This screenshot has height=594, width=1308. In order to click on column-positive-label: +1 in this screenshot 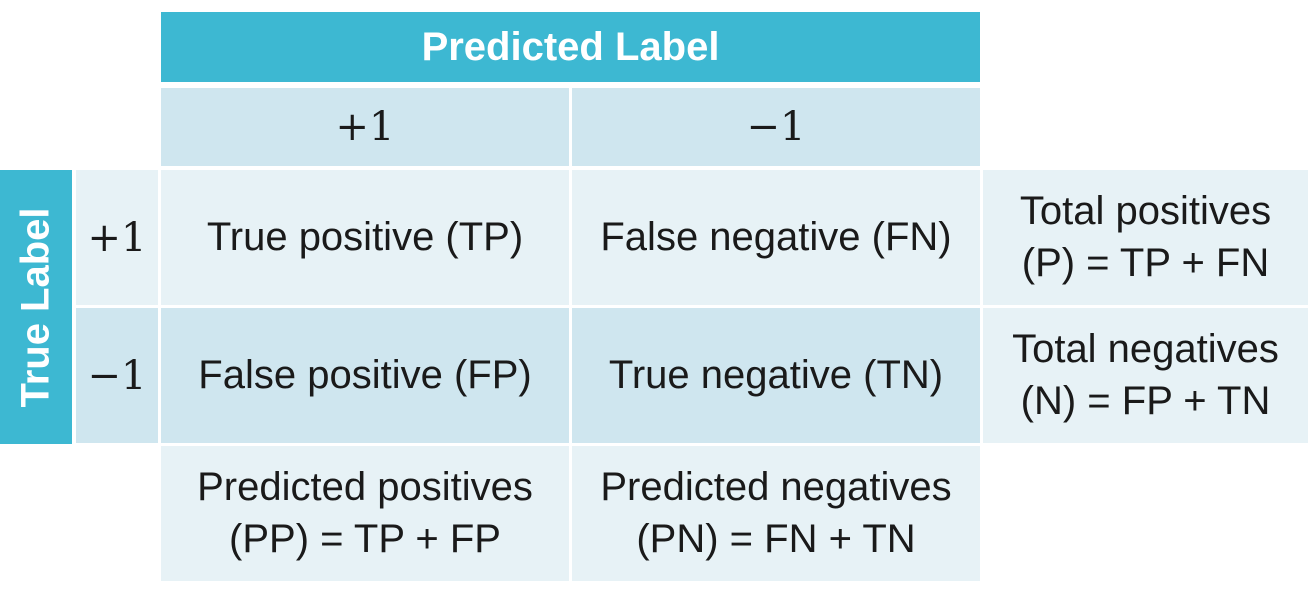, I will do `click(365, 127)`.